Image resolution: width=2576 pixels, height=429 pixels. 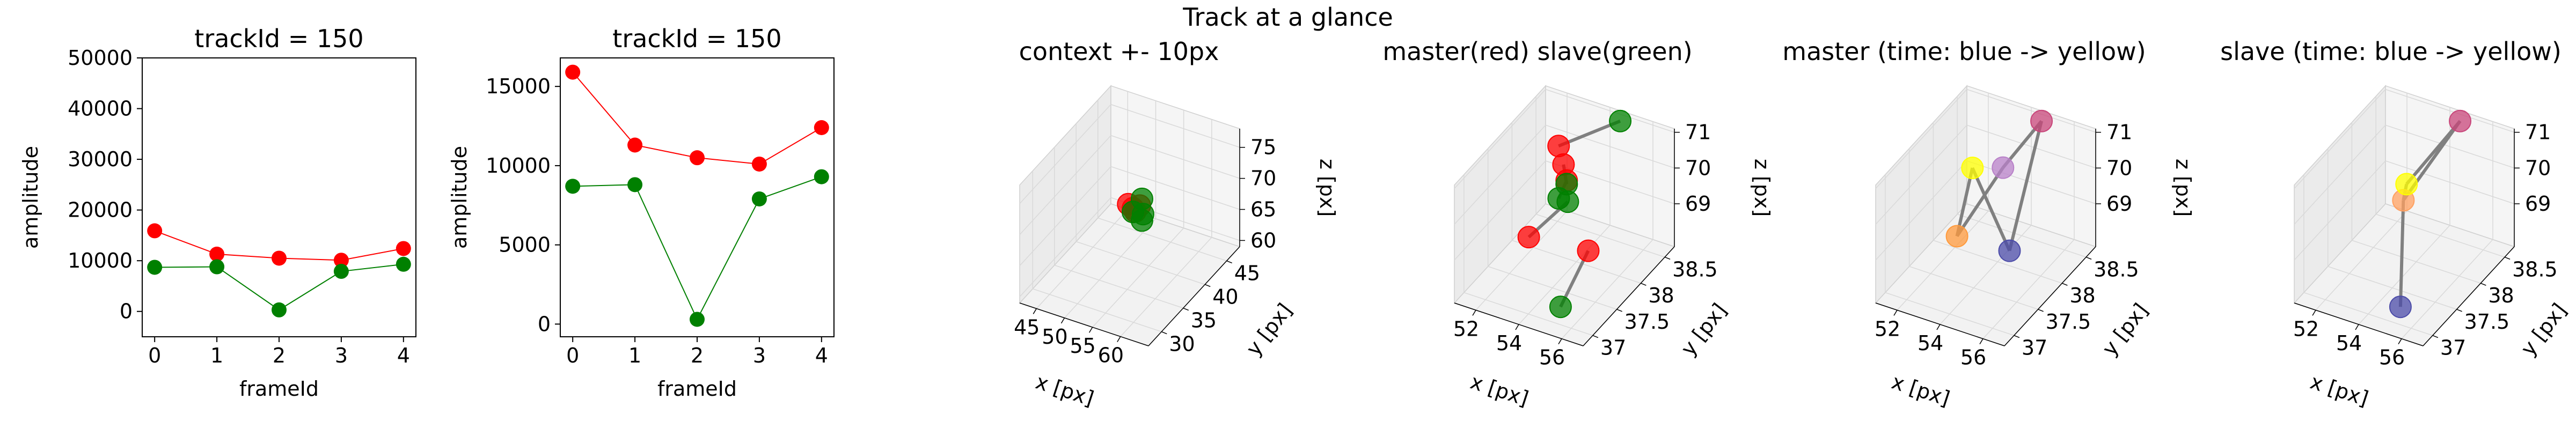 I want to click on y-tick-label: 50000, so click(x=100, y=58).